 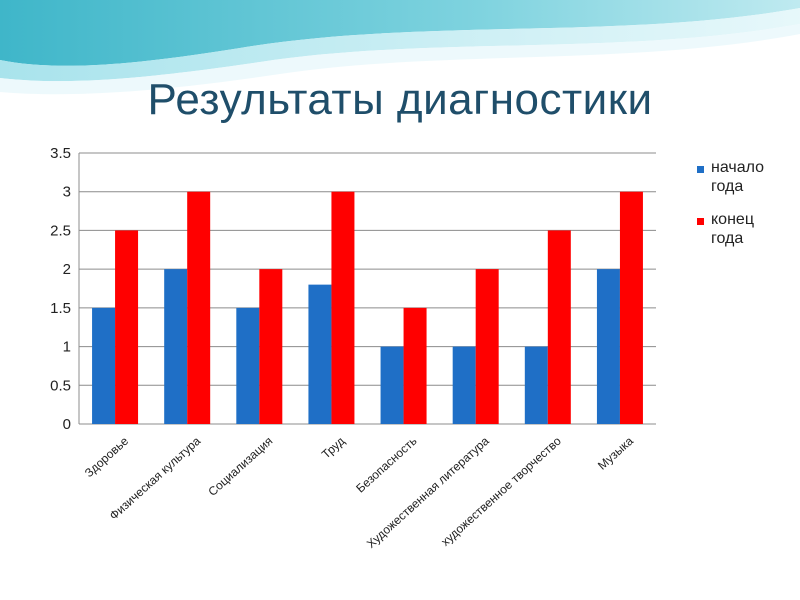 What do you see at coordinates (240, 466) in the screenshot?
I see `x-category-label: Социализация` at bounding box center [240, 466].